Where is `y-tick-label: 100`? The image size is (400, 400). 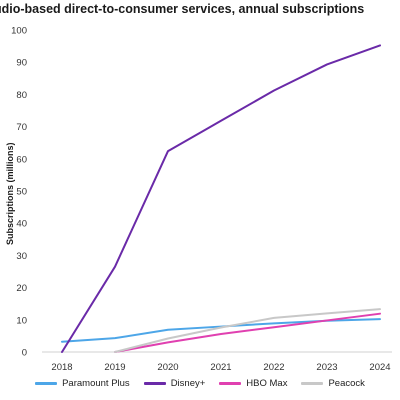 y-tick-label: 100 is located at coordinates (19, 31).